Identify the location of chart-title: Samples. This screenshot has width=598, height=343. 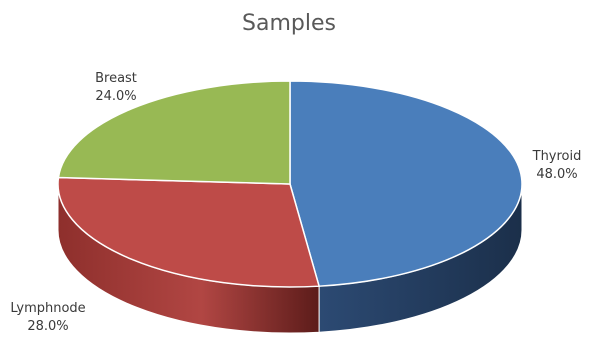
(289, 23).